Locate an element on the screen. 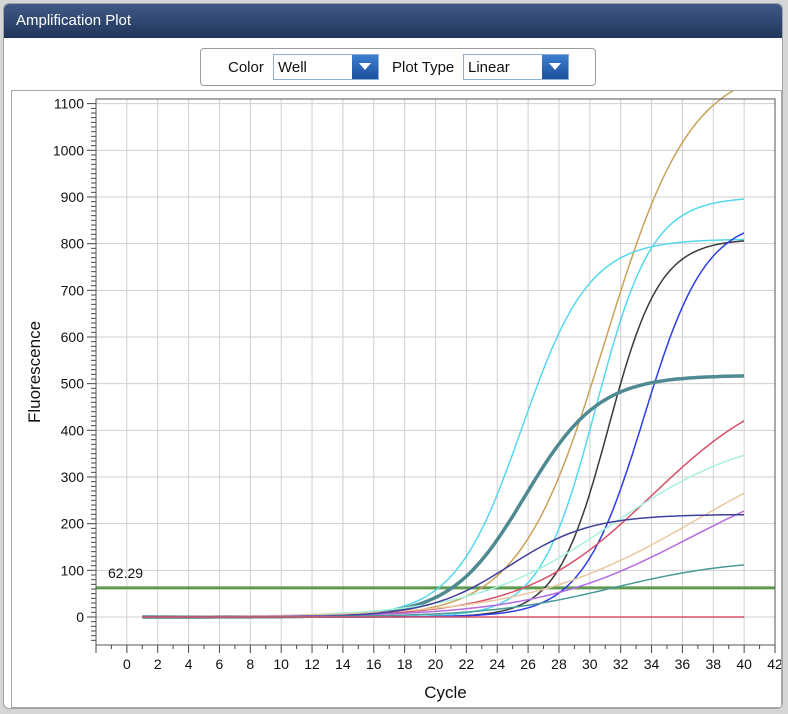  x-tick-label: 40 is located at coordinates (744, 664).